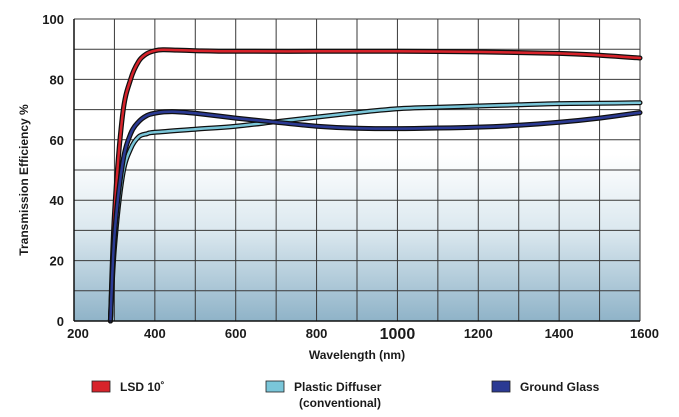 The height and width of the screenshot is (417, 679). I want to click on x-tick-label: 1600, so click(644, 333).